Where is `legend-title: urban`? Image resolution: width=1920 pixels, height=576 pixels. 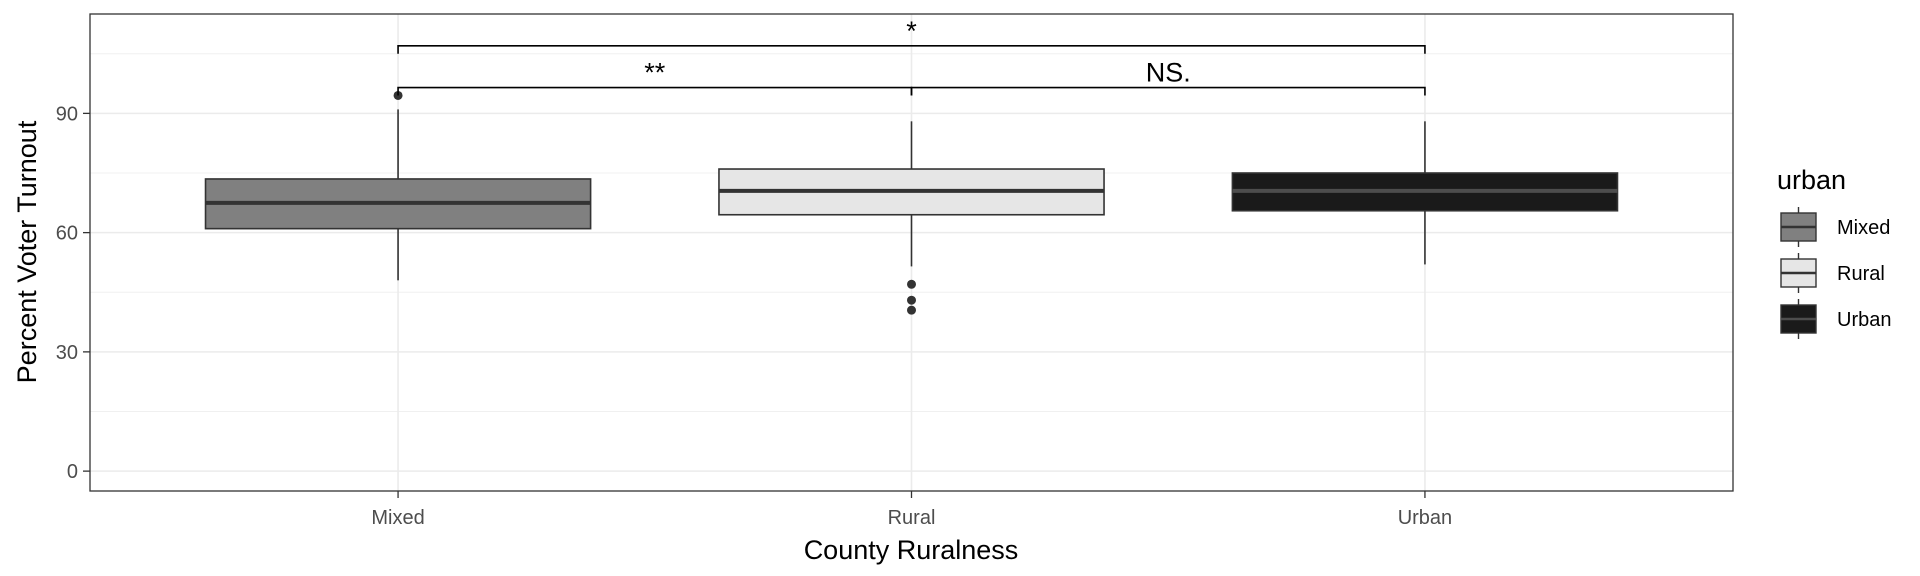 legend-title: urban is located at coordinates (1811, 180).